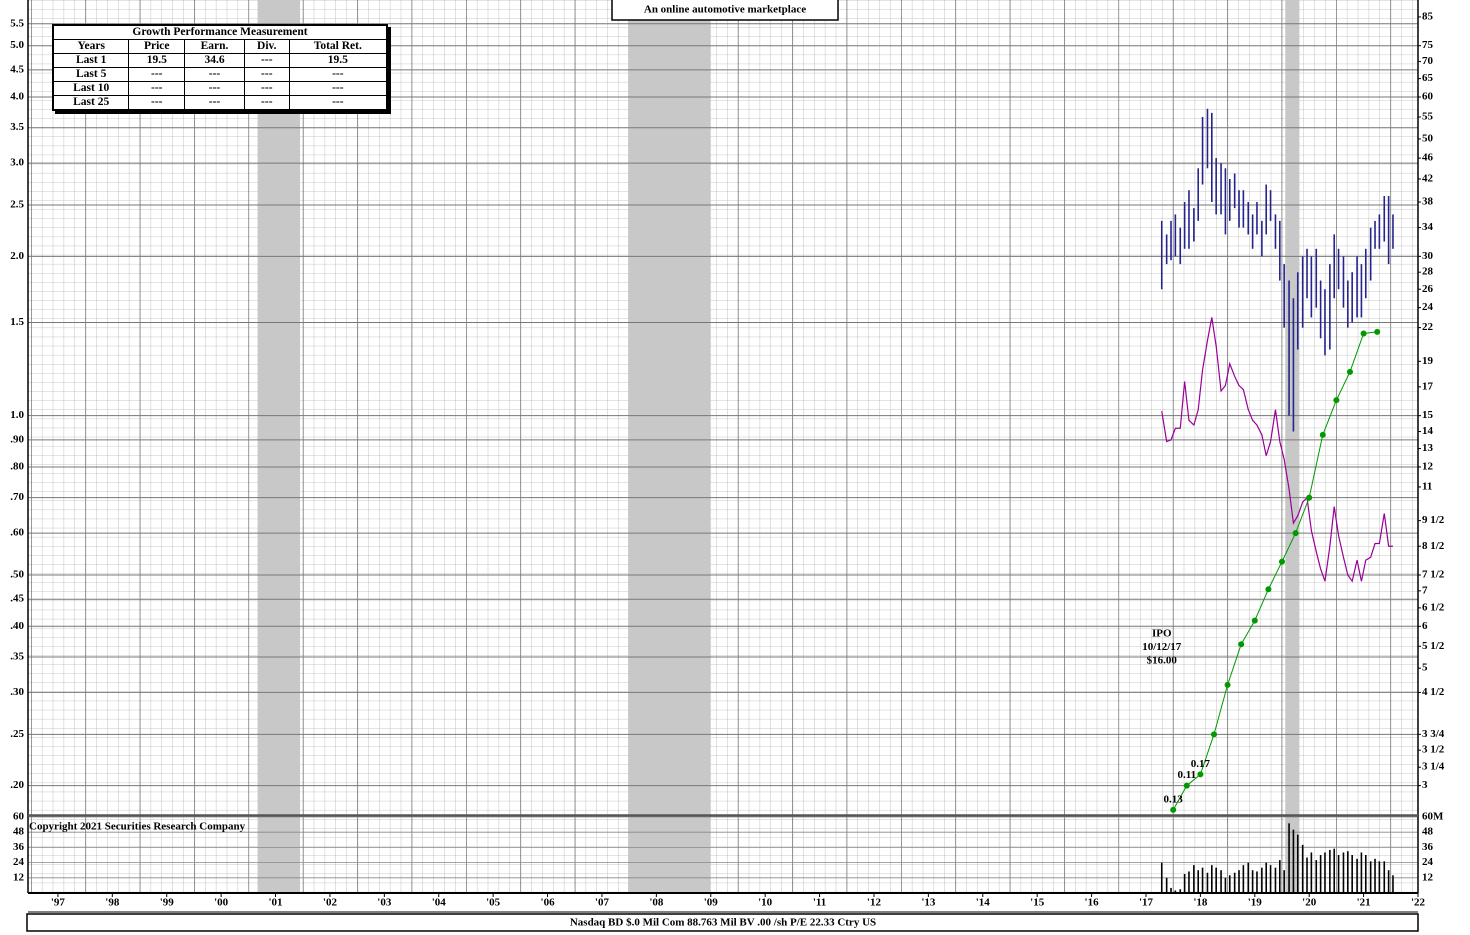 The width and height of the screenshot is (1470, 935). Describe the element at coordinates (17, 785) in the screenshot. I see `y-tick-label: .20` at that location.